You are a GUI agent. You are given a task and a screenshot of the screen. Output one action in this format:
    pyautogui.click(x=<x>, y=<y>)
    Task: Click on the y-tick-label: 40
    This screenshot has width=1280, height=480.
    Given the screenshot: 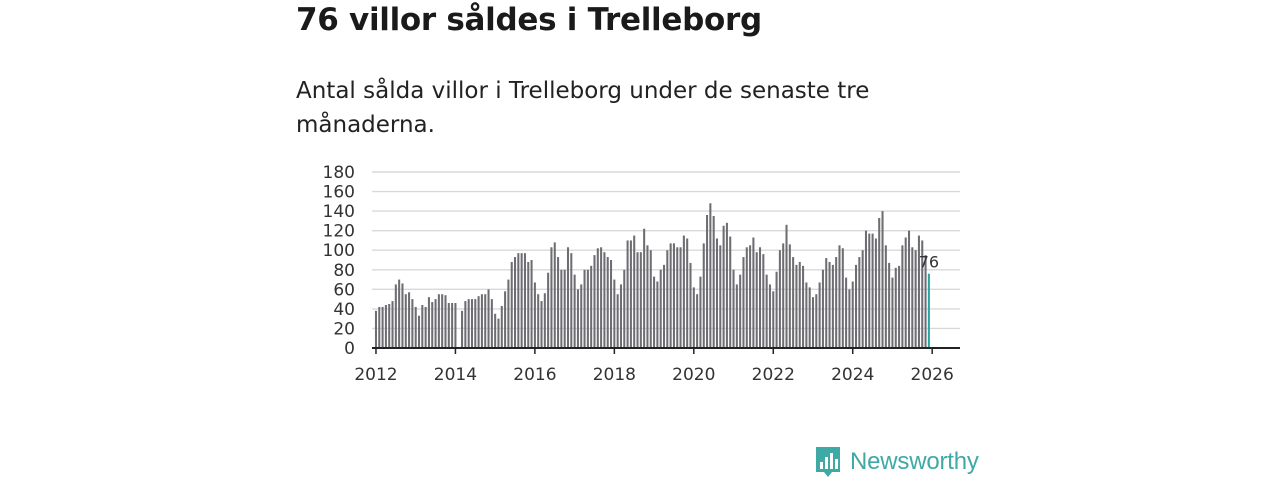 What is the action you would take?
    pyautogui.click(x=344, y=310)
    